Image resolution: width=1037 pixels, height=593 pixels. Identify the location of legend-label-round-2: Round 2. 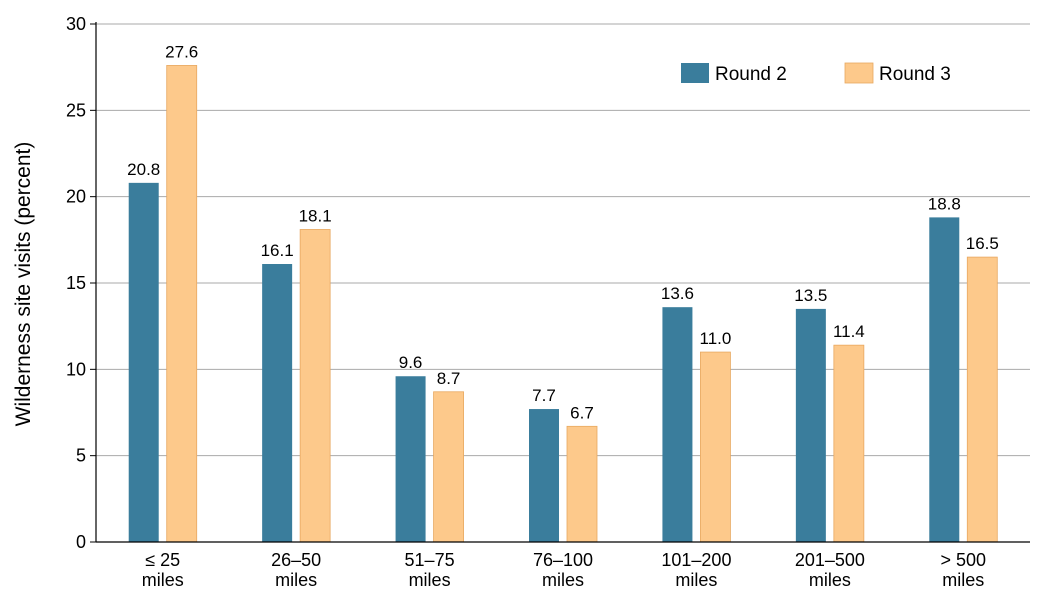
(751, 74).